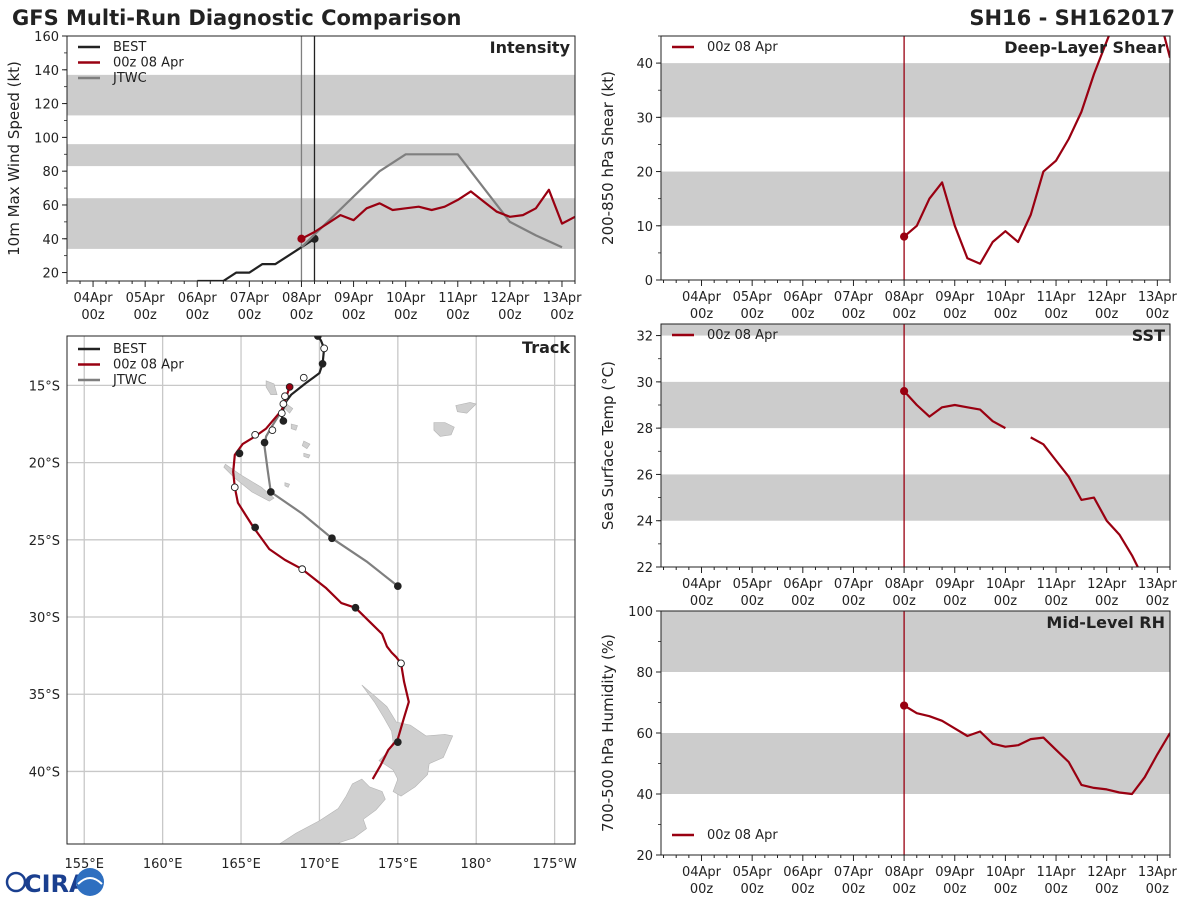  What do you see at coordinates (904, 705) in the screenshot?
I see `rh-point-marker` at bounding box center [904, 705].